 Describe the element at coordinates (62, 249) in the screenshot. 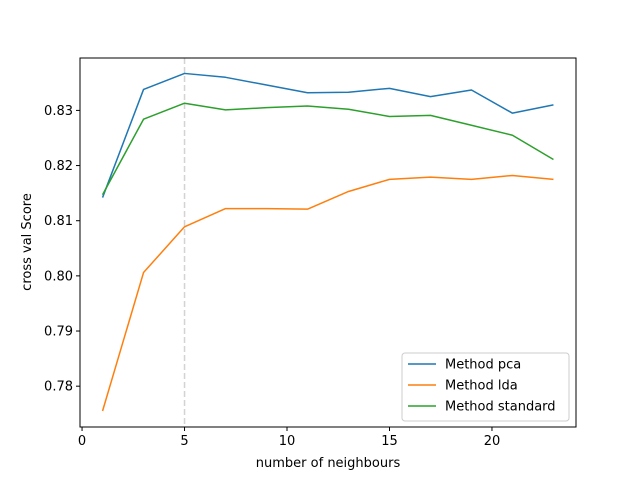

I see `y-axis: 0.78 0.79 0.80 0.81 0.82 0.83` at that location.